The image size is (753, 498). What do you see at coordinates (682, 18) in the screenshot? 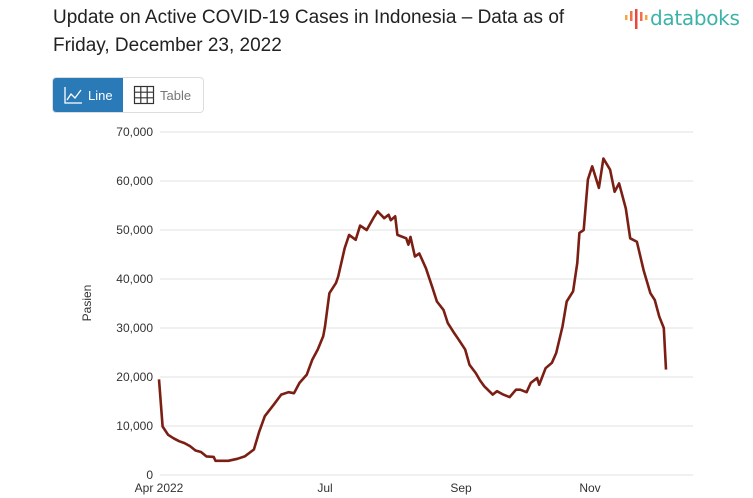
I see `databoks-logo: databoks` at bounding box center [682, 18].